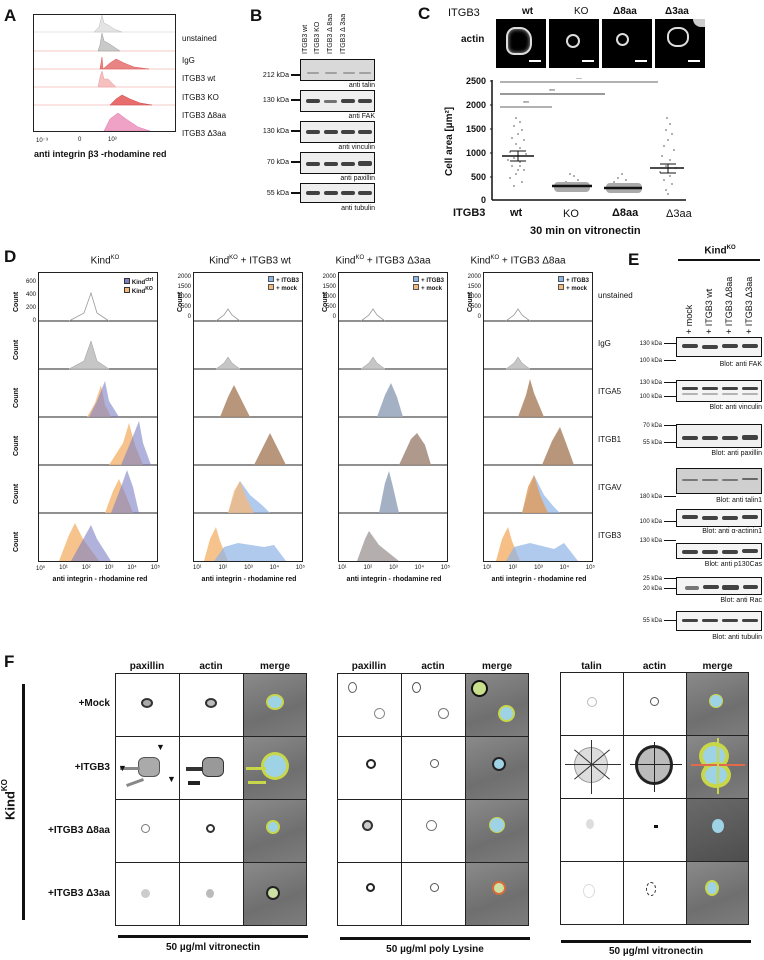 The image size is (764, 960). Describe the element at coordinates (516, 213) in the screenshot. I see `c-xcat-wt: wt` at that location.